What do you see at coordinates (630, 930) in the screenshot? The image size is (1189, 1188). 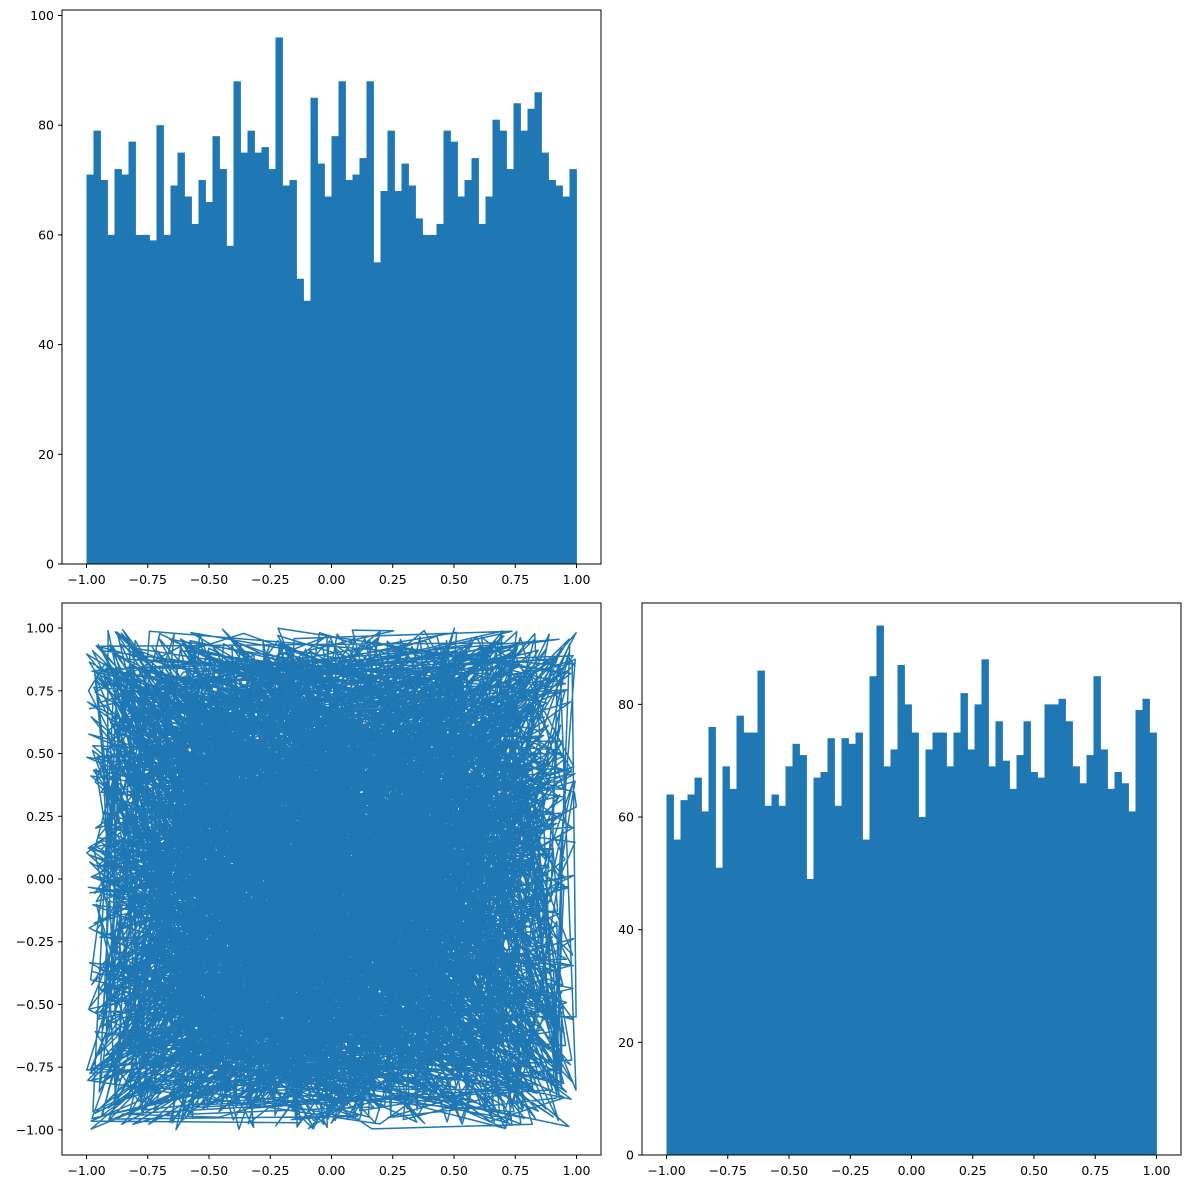 I see `y-axis: 0 20 40 60 80` at bounding box center [630, 930].